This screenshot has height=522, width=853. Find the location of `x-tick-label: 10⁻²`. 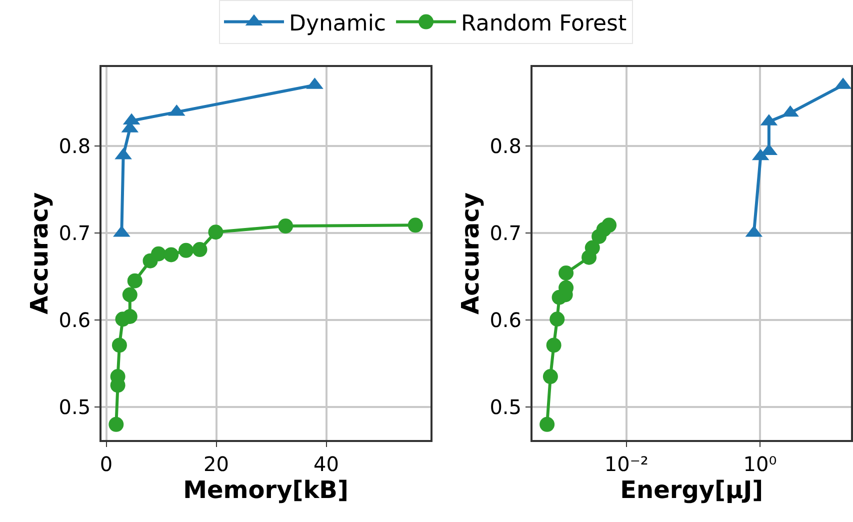

x-tick-label: 10⁻² is located at coordinates (626, 464).